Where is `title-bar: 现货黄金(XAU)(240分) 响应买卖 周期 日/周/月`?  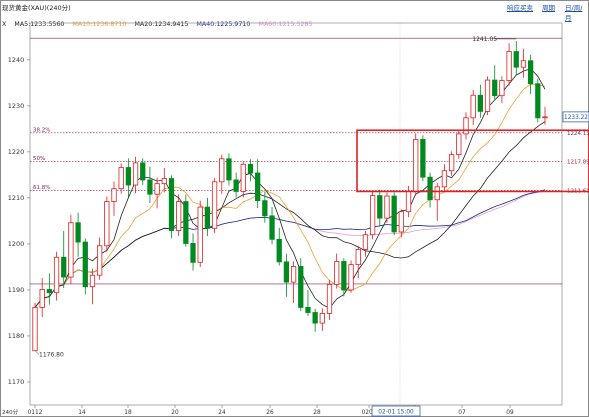 title-bar: 现货黄金(XAU)(240分) 响应买卖 周期 日/周/月 is located at coordinates (294, 11).